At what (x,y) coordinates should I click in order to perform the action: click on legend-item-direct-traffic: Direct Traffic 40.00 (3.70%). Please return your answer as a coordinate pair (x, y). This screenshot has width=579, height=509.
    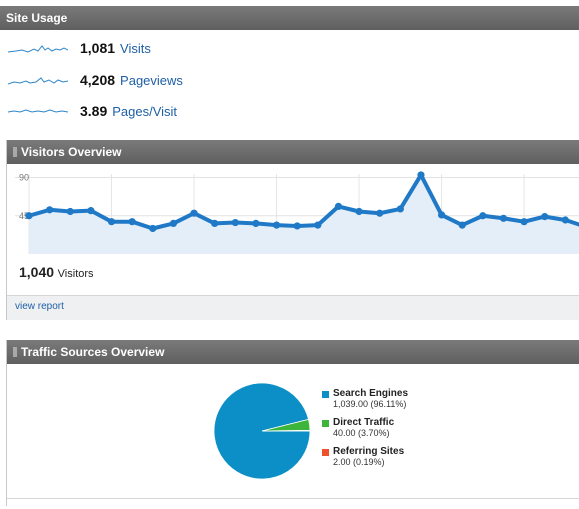
    Looking at the image, I should click on (365, 428).